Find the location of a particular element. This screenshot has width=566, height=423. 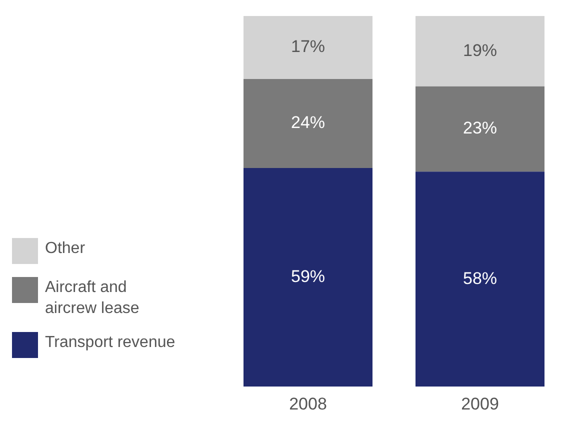

x-tick-label: 2008 is located at coordinates (308, 404).